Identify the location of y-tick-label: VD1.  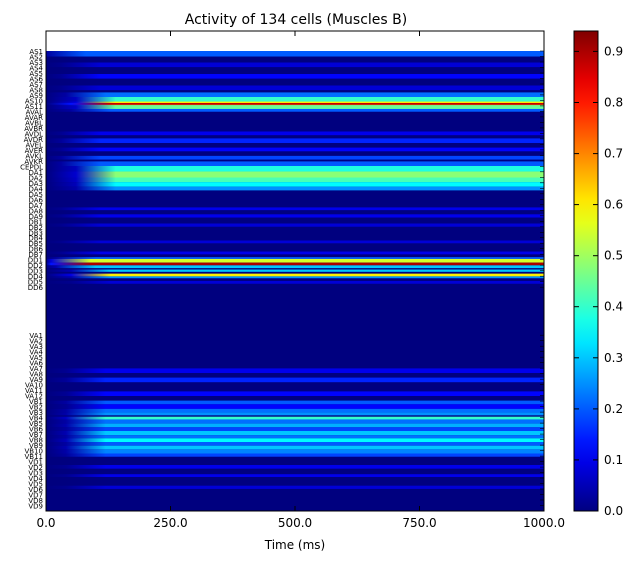
(35, 463).